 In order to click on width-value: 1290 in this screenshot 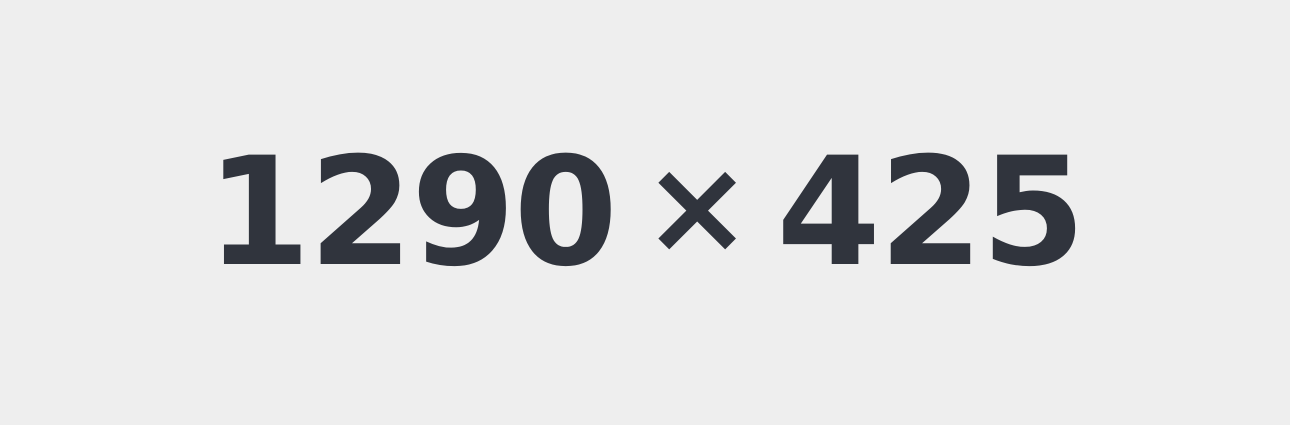, I will do `click(411, 212)`.